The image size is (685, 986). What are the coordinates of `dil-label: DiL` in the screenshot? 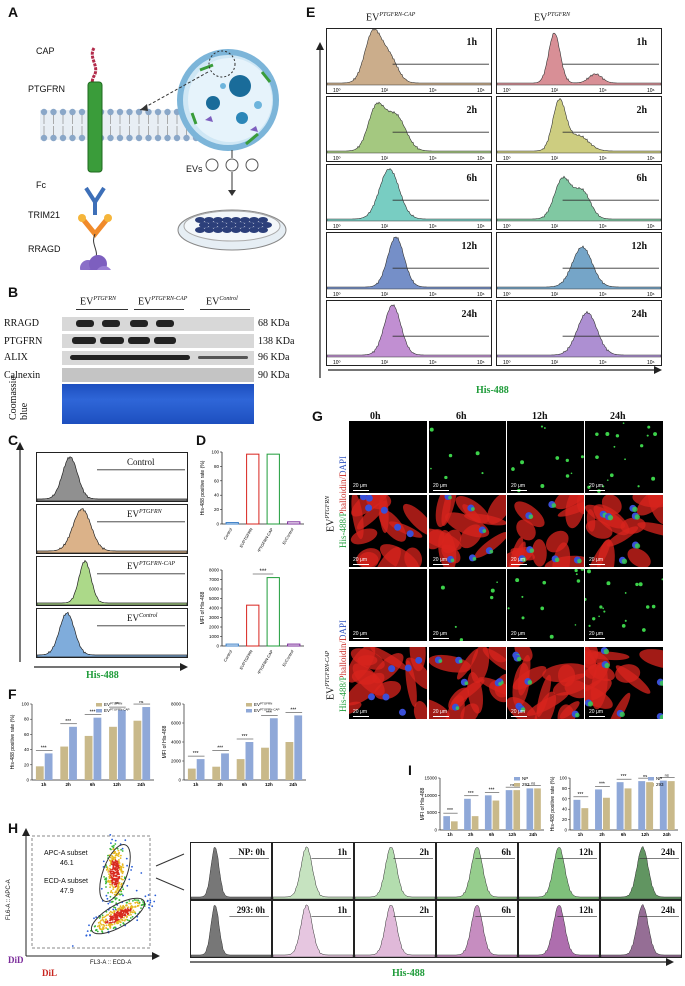 It's located at (50, 973).